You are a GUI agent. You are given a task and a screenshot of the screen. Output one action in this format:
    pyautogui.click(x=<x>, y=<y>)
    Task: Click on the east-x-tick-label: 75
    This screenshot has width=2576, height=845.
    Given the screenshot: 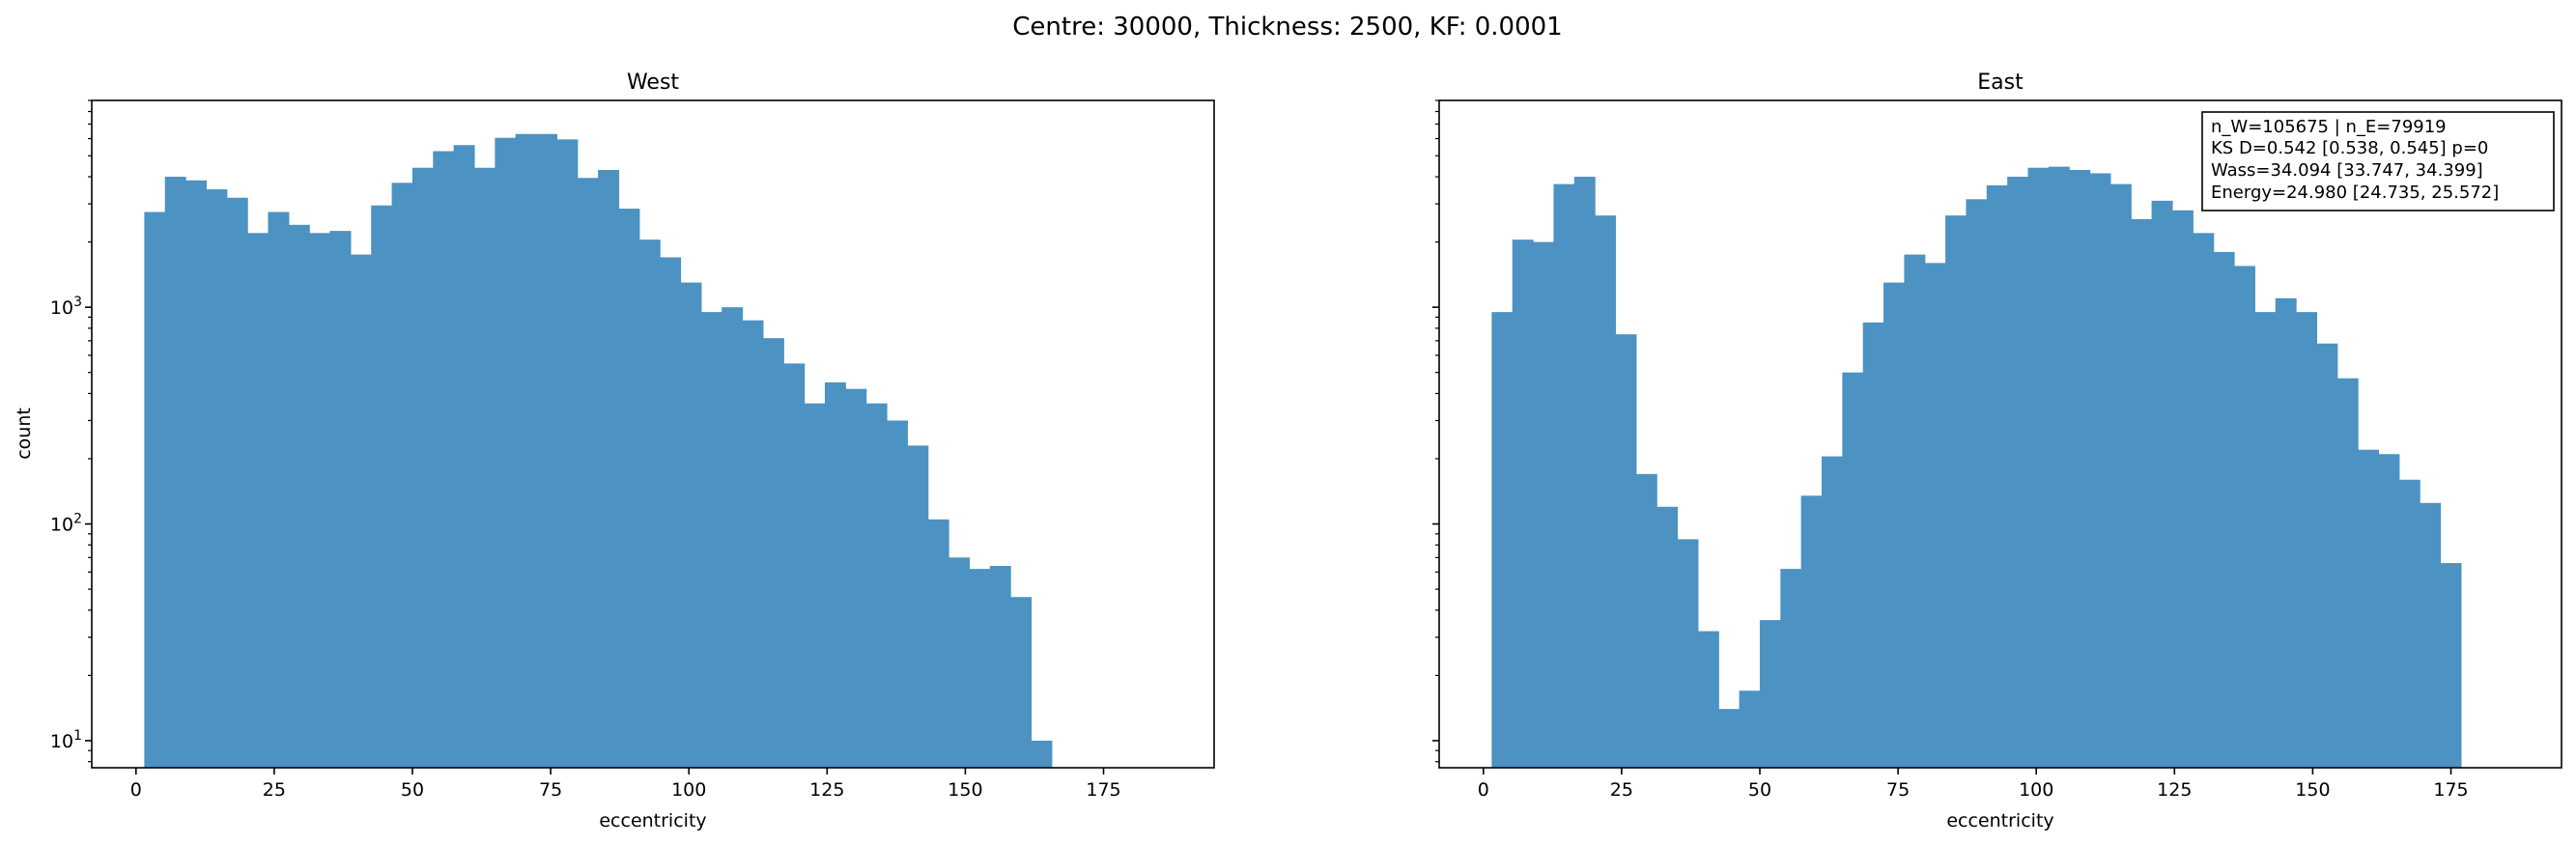 What is the action you would take?
    pyautogui.click(x=1898, y=790)
    